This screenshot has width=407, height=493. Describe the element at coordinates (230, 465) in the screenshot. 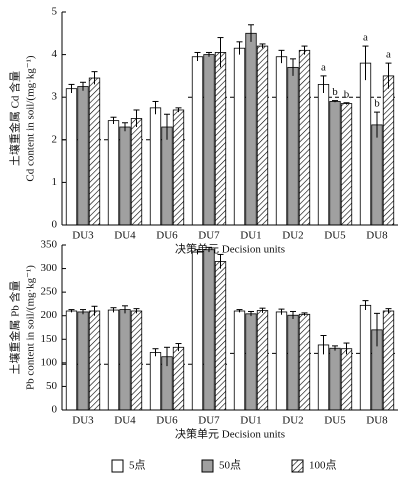

I see `legend-label: 50点` at that location.